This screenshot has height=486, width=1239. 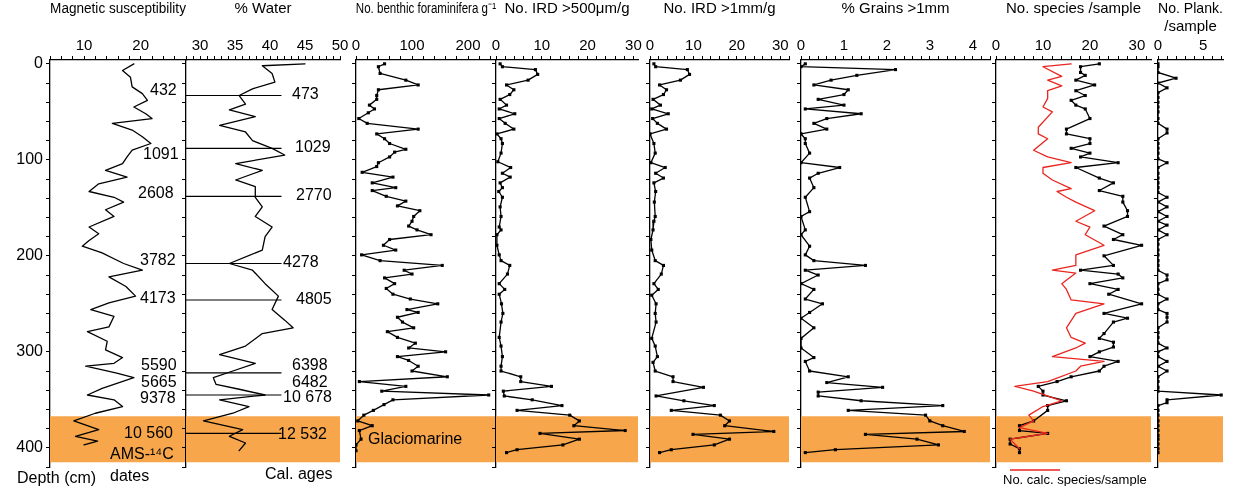 I want to click on x-tick-label: 1, so click(x=844, y=45).